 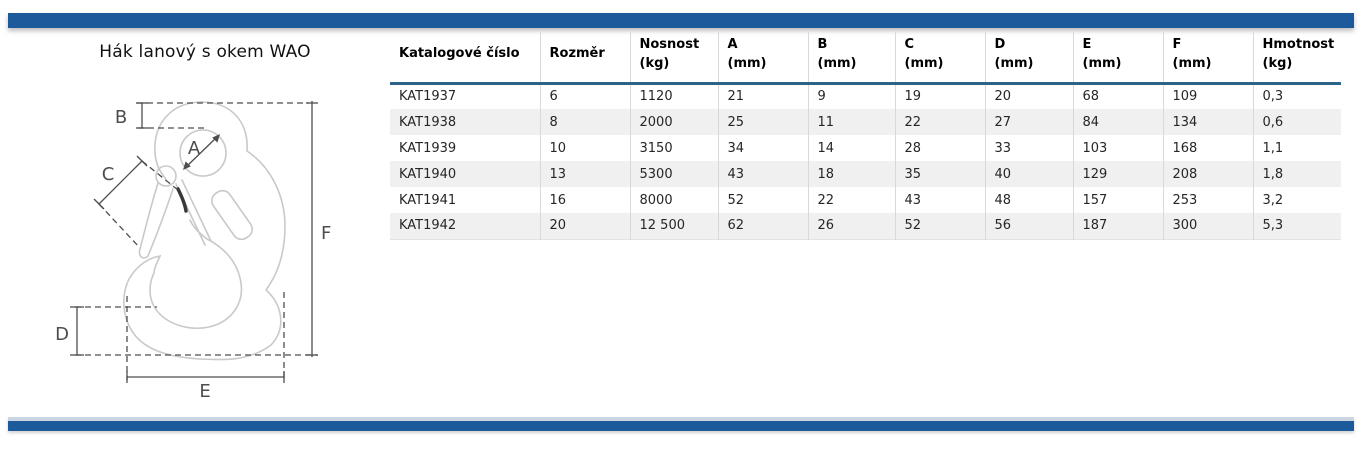 I want to click on table-row: KAT1937 6 1120 21 9 19 20 68 109 0,3, so click(x=865, y=96).